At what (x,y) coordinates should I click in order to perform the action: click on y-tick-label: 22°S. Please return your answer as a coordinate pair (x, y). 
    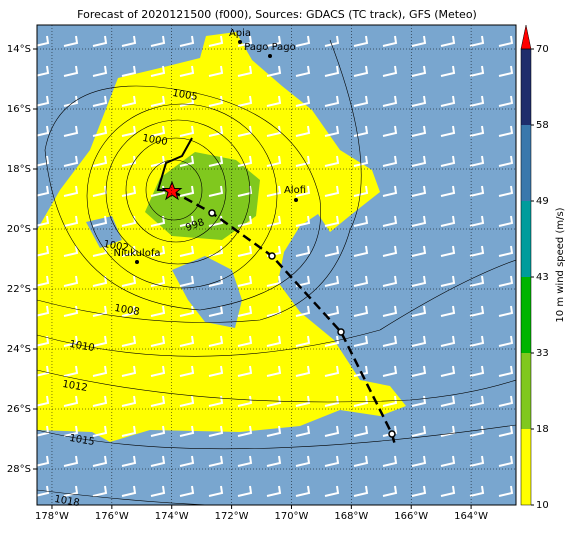
    Looking at the image, I should click on (19, 289).